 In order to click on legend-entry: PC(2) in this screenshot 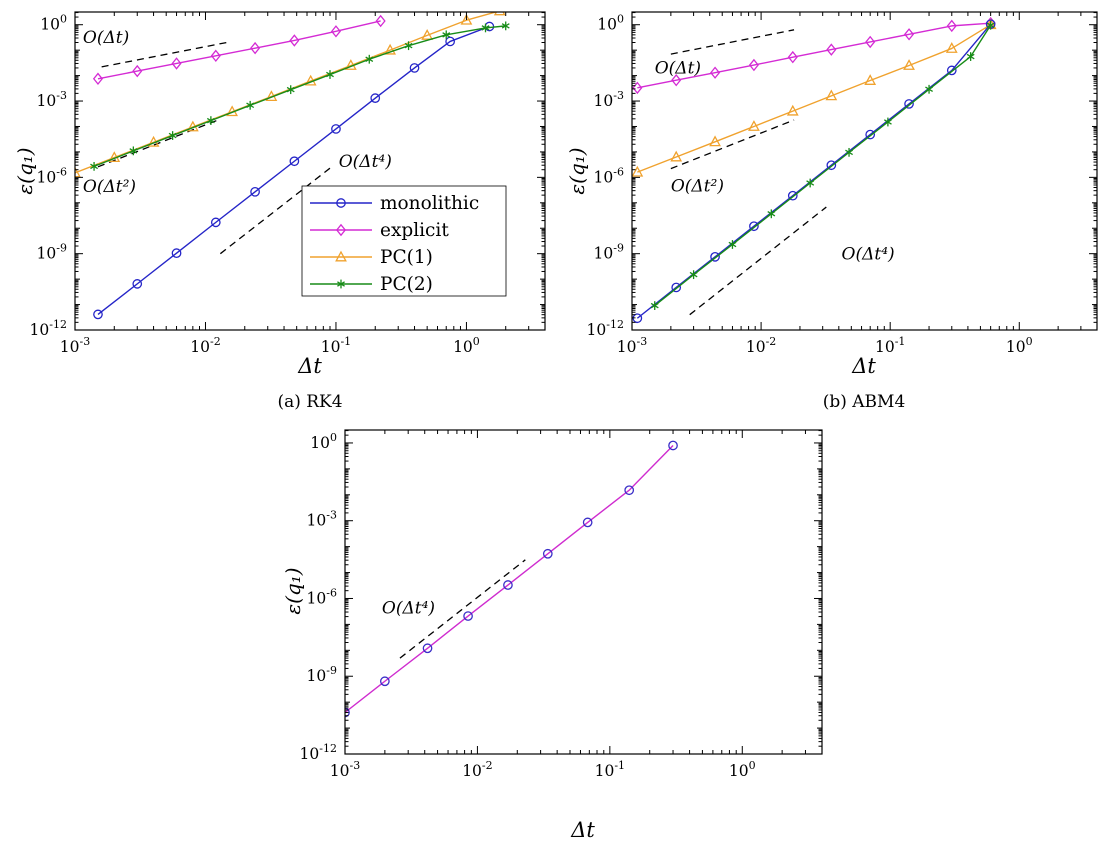, I will do `click(406, 284)`.